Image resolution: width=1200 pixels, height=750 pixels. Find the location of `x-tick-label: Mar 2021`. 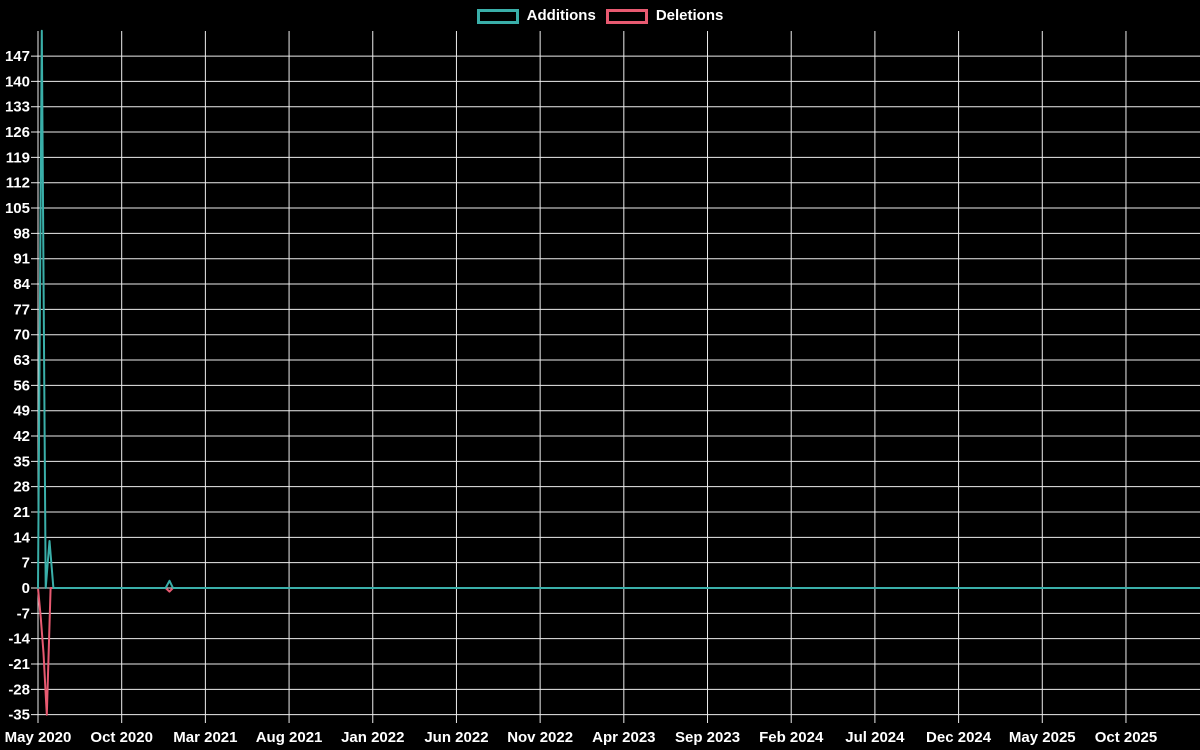

x-tick-label: Mar 2021 is located at coordinates (205, 737).